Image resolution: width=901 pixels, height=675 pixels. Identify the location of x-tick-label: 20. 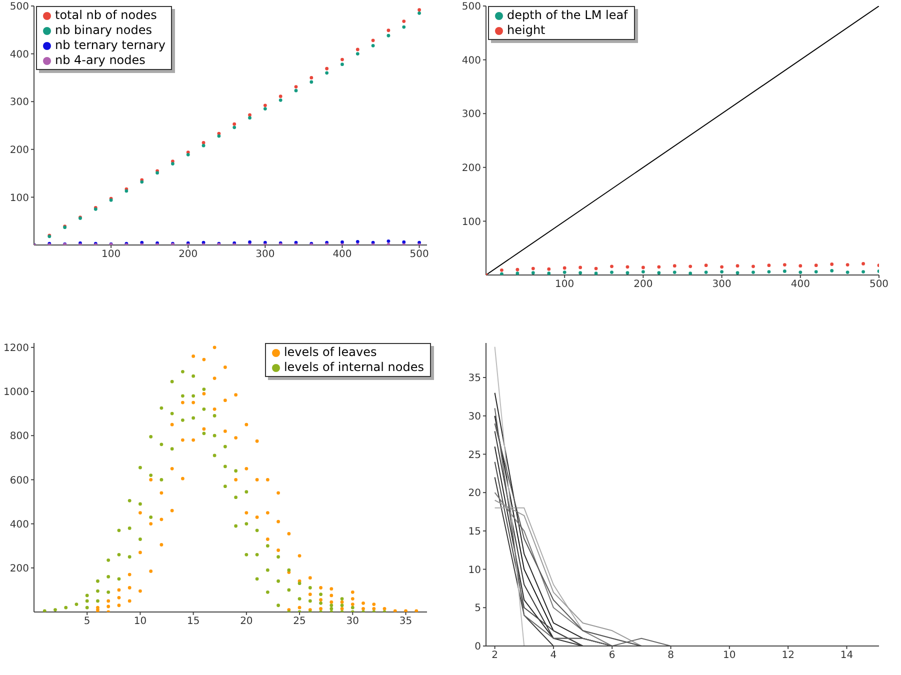
(246, 622).